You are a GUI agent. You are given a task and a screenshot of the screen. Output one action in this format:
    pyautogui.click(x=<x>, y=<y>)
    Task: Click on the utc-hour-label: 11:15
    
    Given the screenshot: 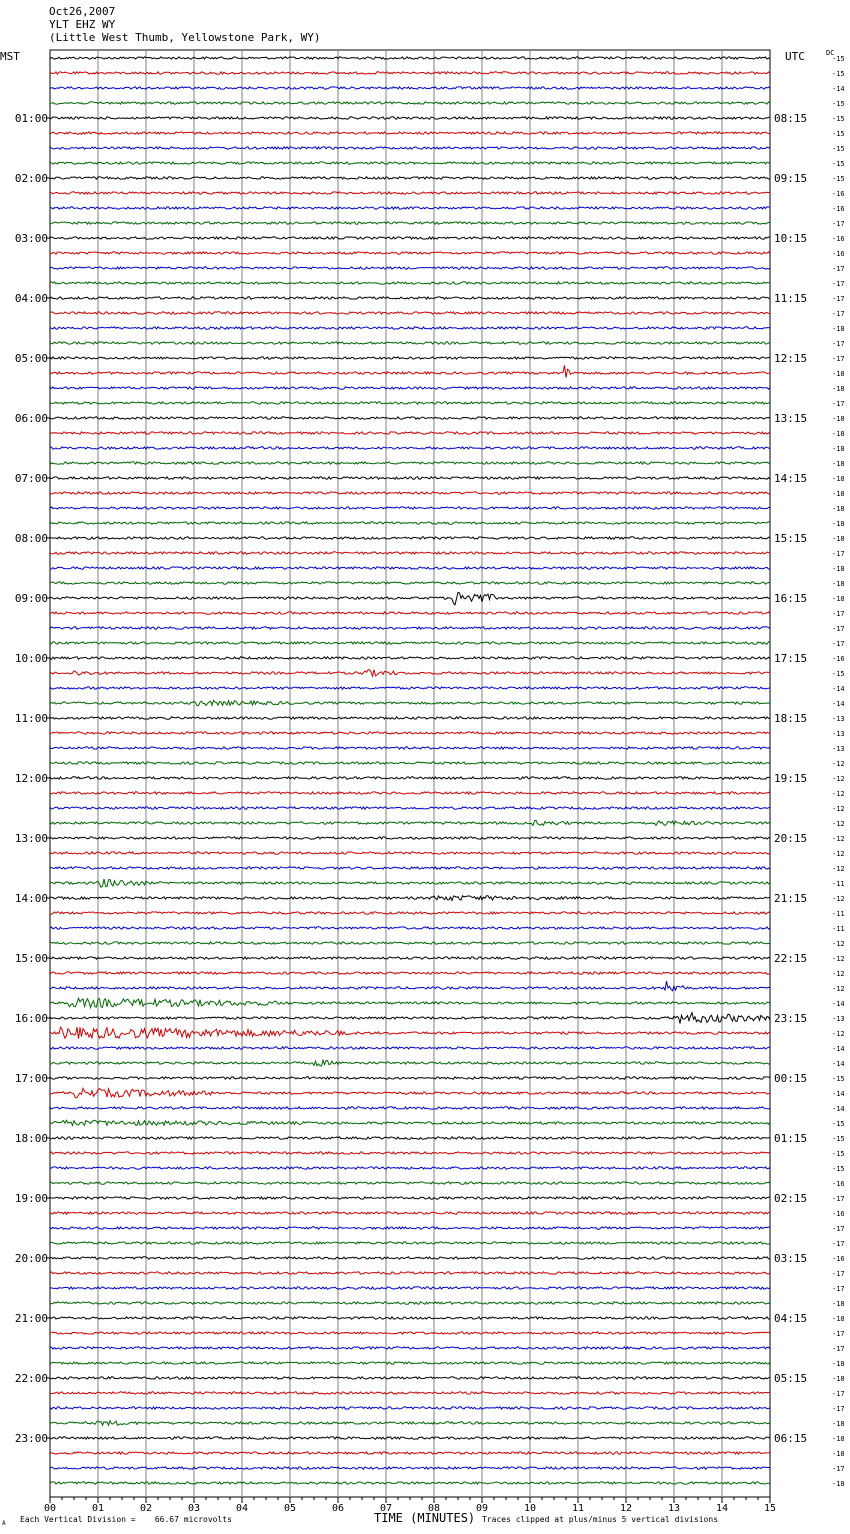 What is the action you would take?
    pyautogui.click(x=790, y=298)
    